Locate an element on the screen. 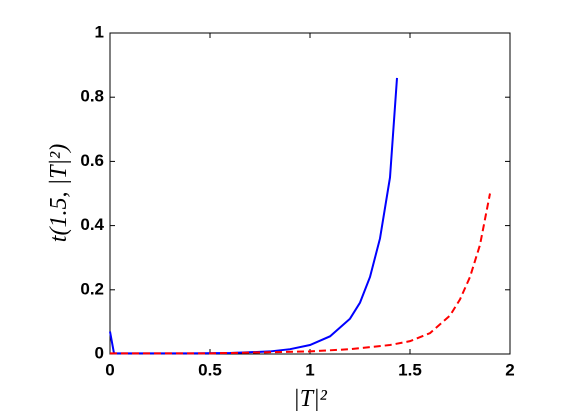  y-tick-label: 0.6 is located at coordinates (92, 160).